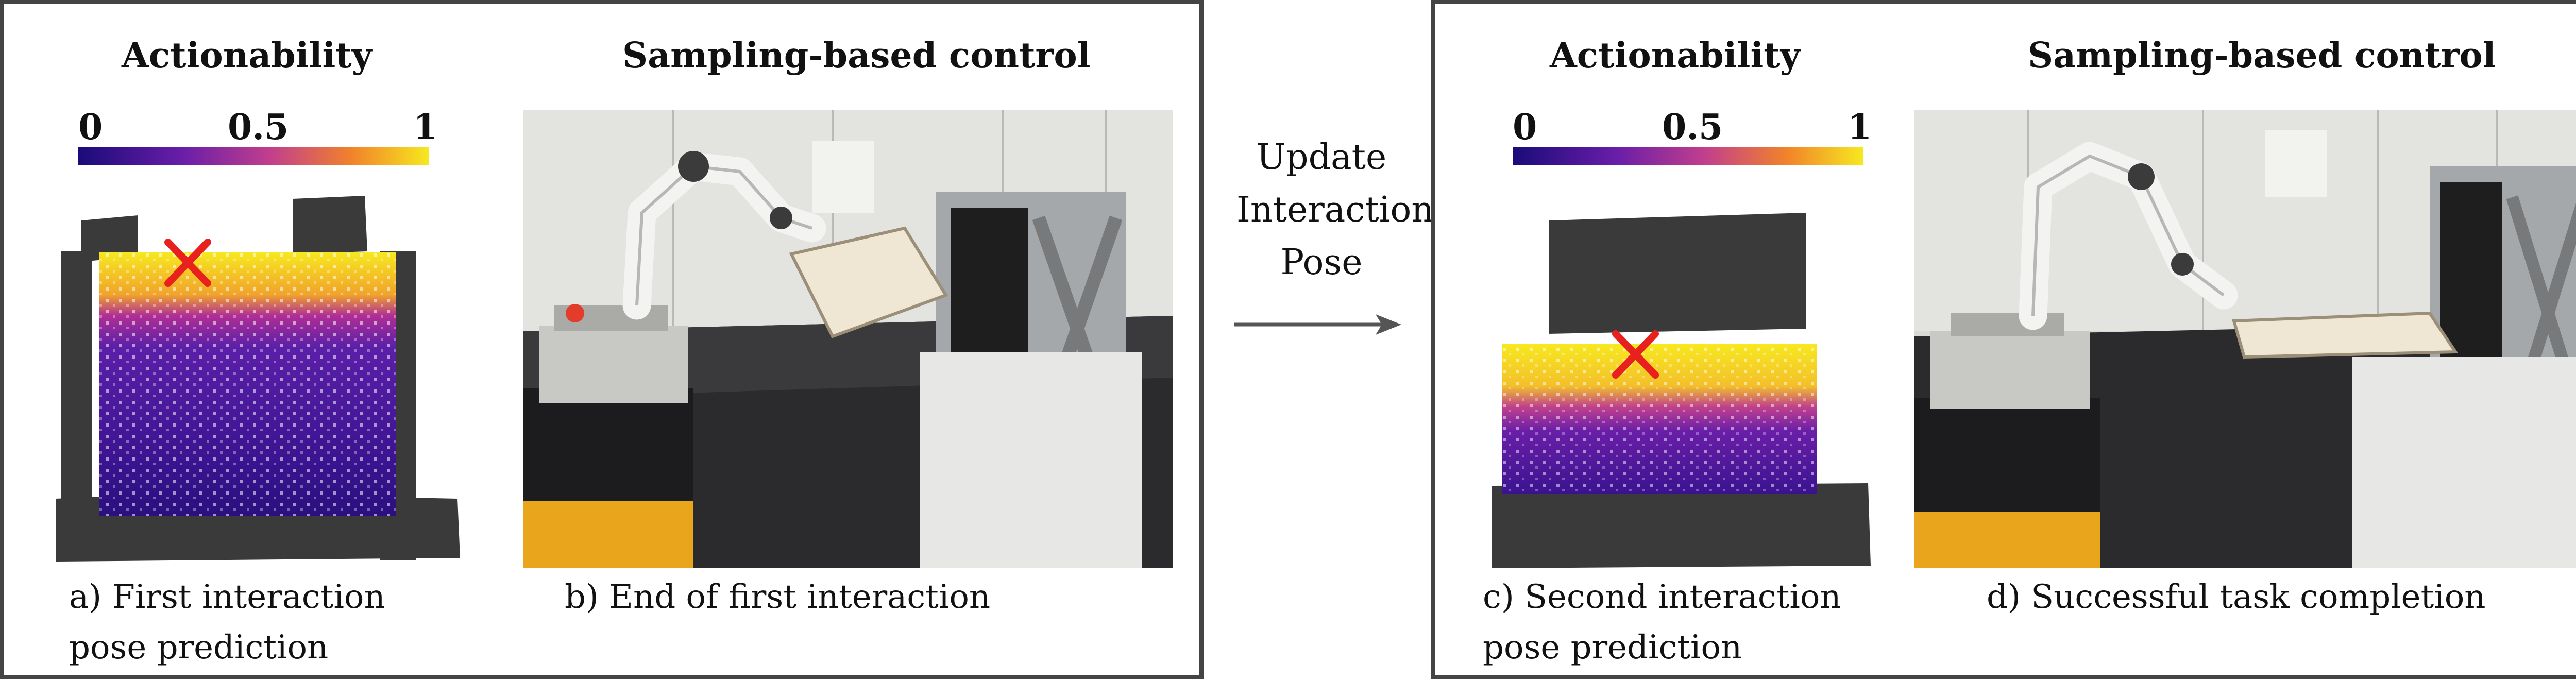 This screenshot has width=2576, height=680. I want to click on caption-a-line2: pose prediction, so click(199, 647).